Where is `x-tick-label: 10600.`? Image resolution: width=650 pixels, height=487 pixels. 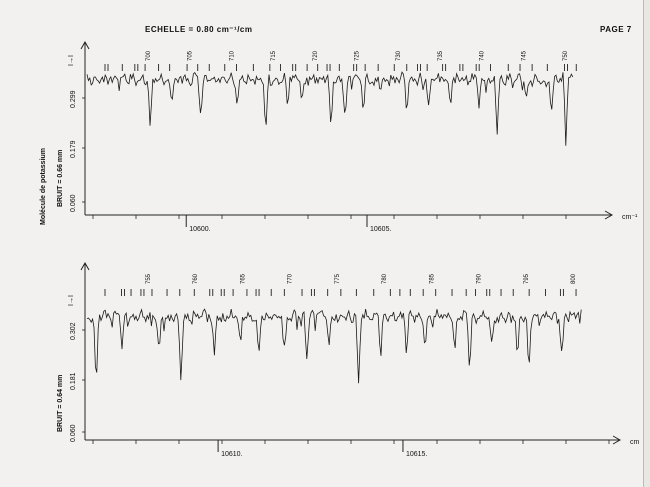 x-tick-label: 10600. is located at coordinates (199, 229).